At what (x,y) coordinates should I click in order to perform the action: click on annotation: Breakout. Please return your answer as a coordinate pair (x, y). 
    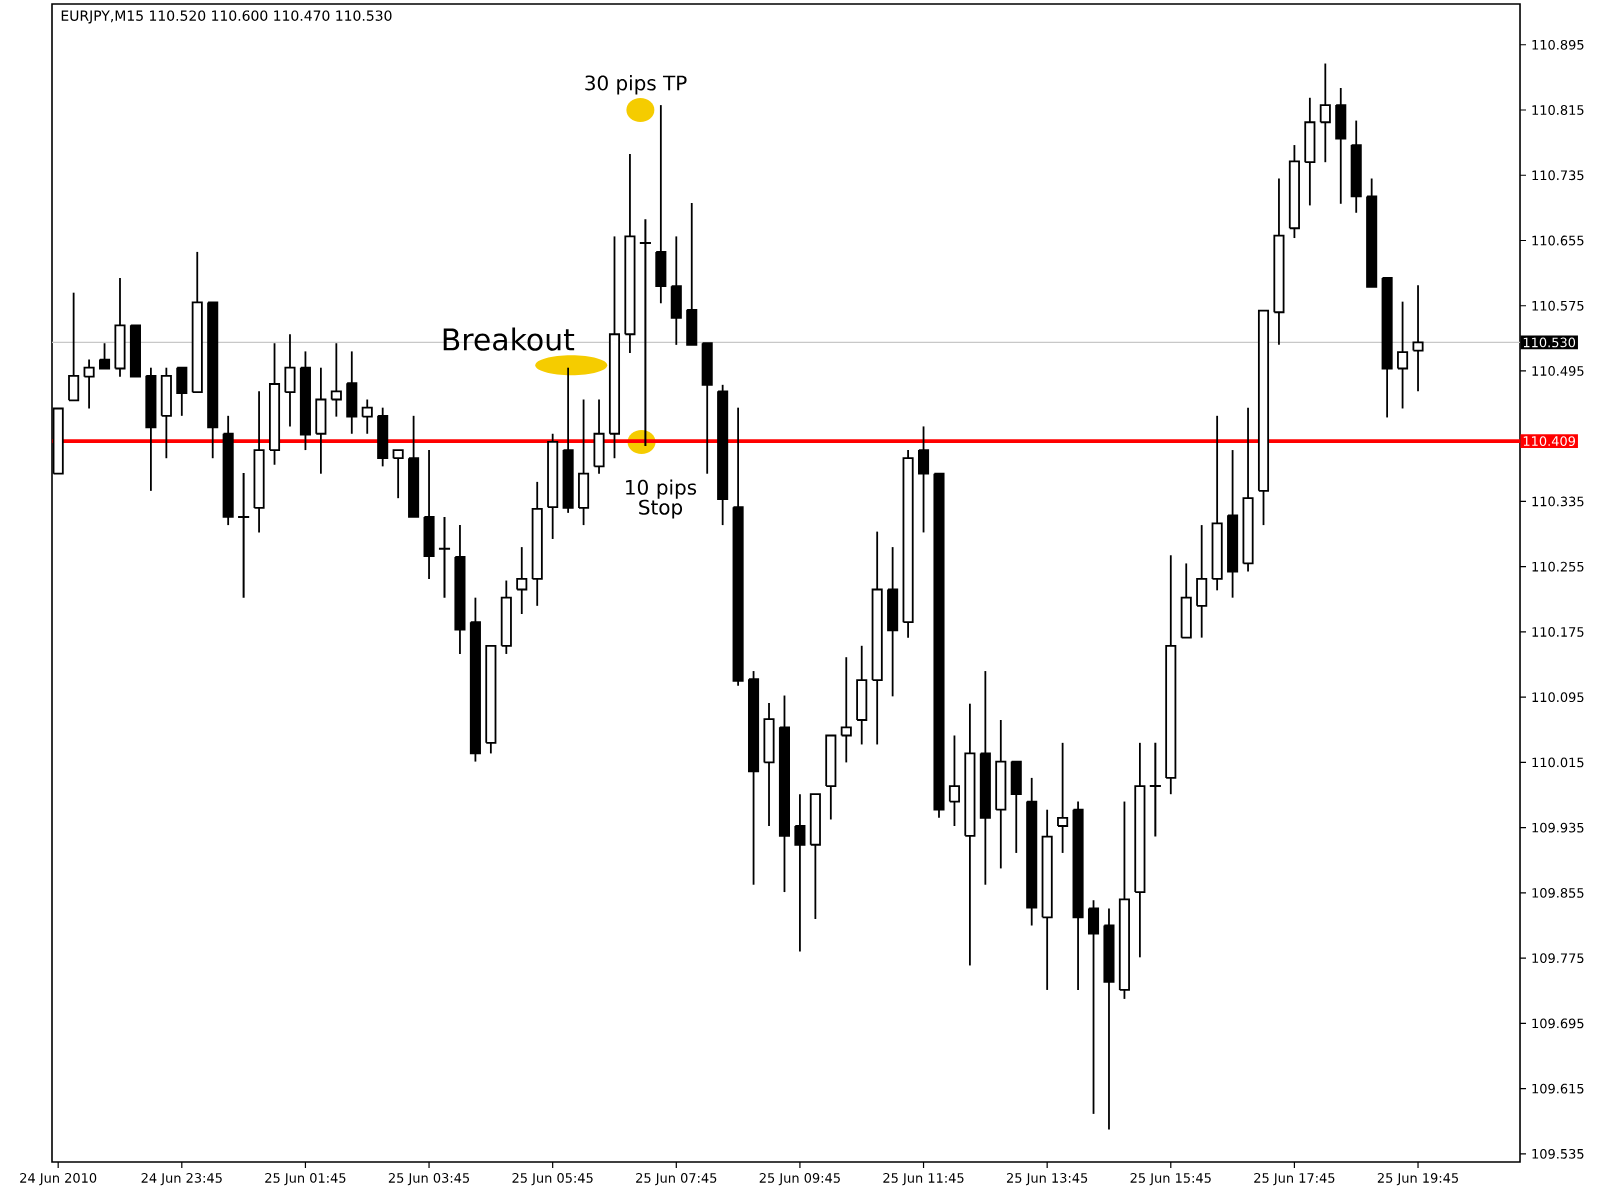
    Looking at the image, I should click on (509, 339).